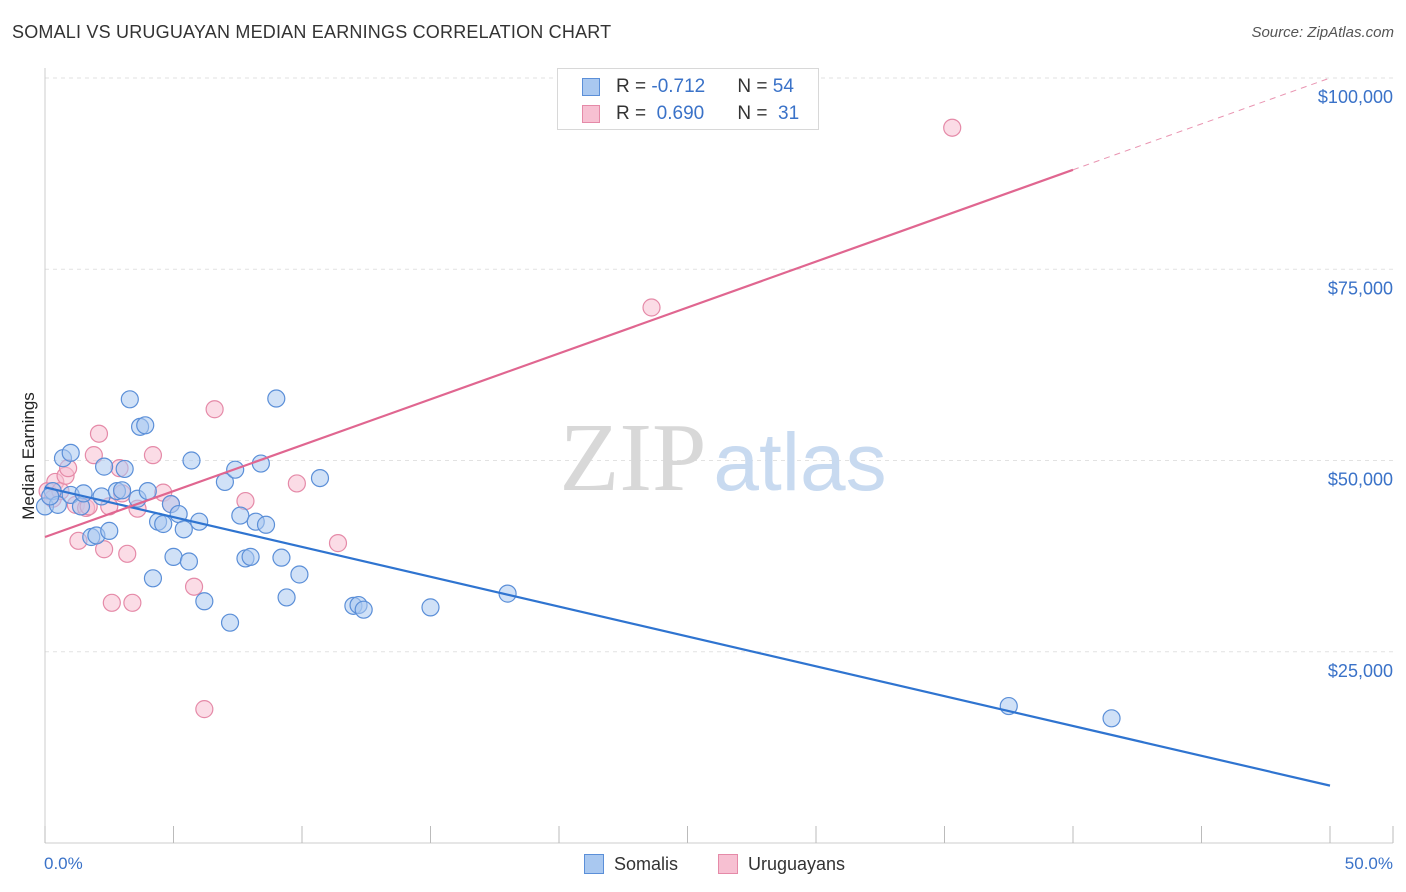  What do you see at coordinates (678, 113) in the screenshot?
I see `legend-r-value-uruguayans: 0.690` at bounding box center [678, 113].